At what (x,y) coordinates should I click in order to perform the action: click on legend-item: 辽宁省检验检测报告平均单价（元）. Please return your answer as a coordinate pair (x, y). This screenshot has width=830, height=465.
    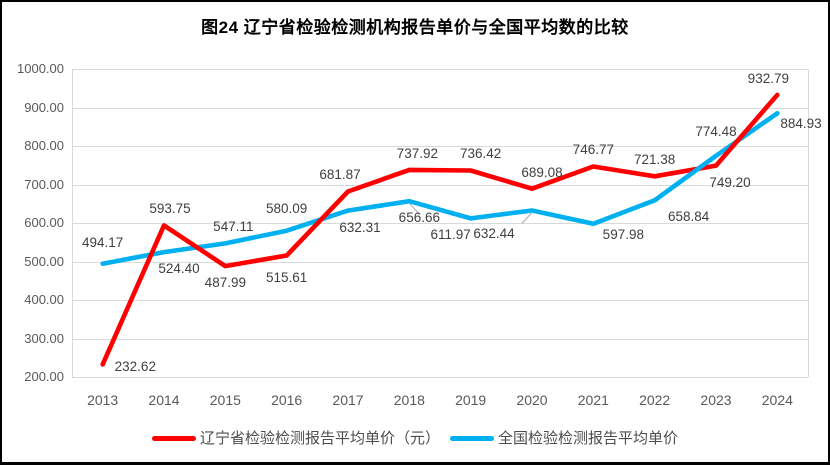
    Looking at the image, I should click on (295, 438).